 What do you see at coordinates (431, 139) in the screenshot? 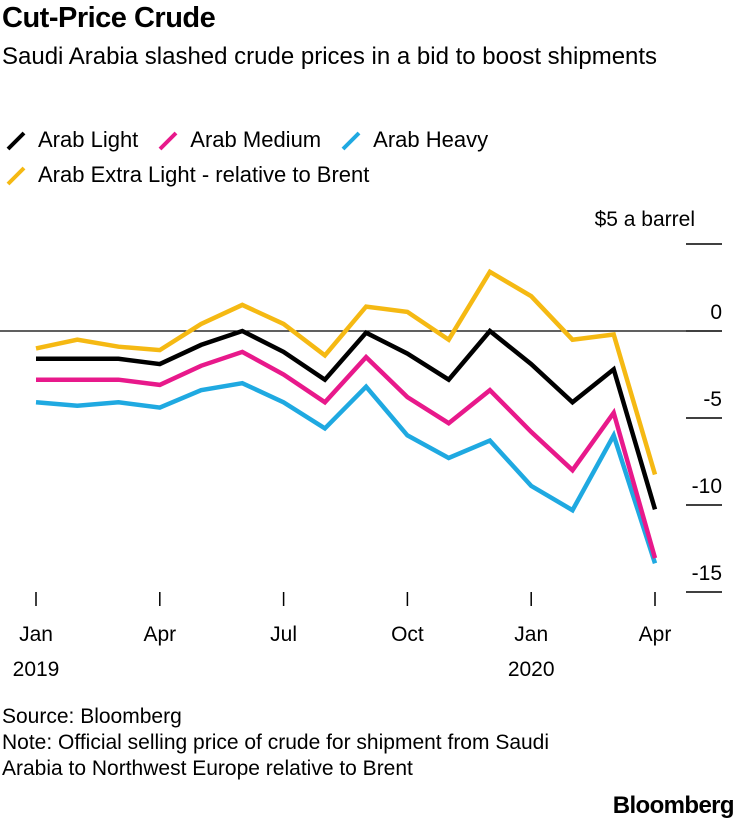
I see `legend-label-arab-heavy: Arab Heavy` at bounding box center [431, 139].